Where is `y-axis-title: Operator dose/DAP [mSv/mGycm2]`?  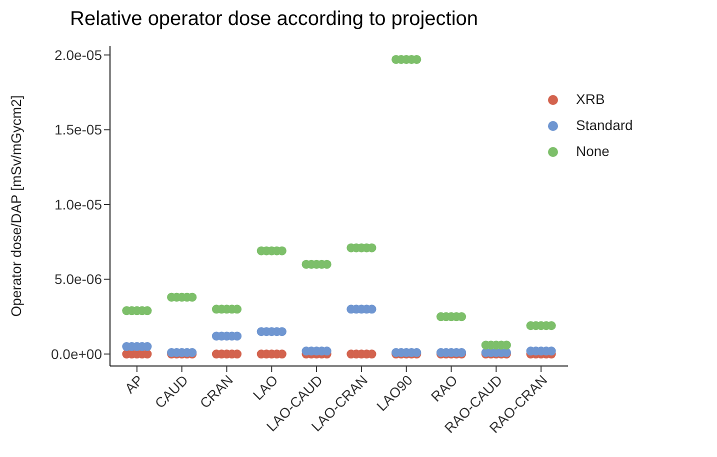 y-axis-title: Operator dose/DAP [mSv/mGycm2] is located at coordinates (16, 206).